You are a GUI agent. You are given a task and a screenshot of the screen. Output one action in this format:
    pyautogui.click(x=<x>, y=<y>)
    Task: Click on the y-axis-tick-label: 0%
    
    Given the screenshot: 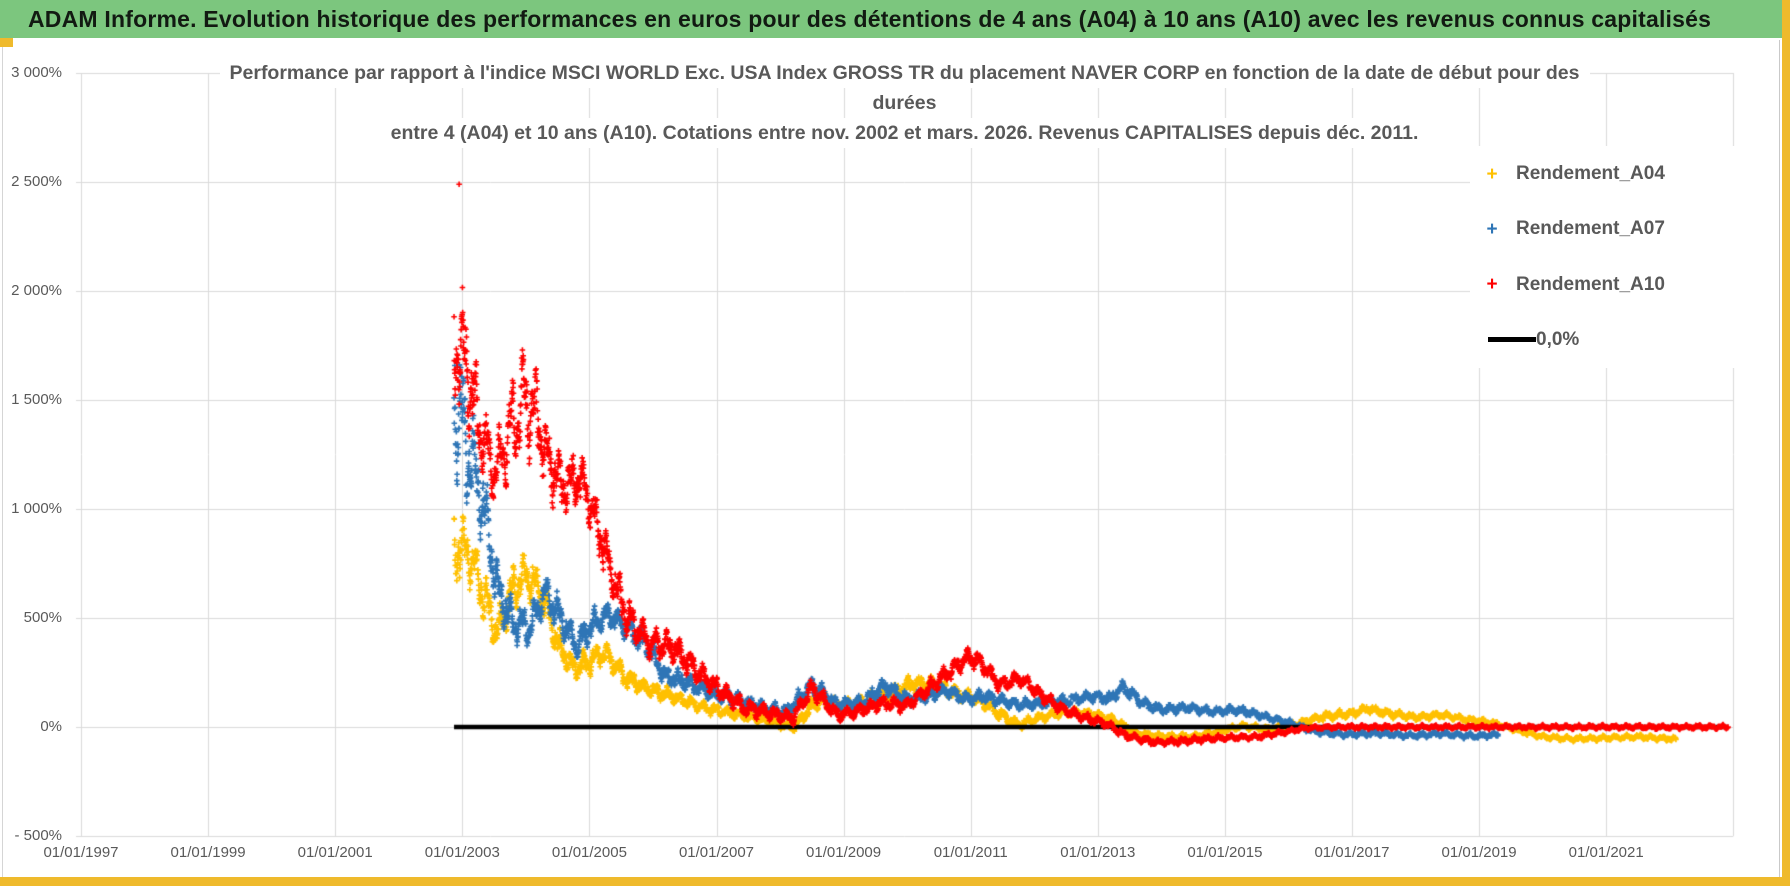 What is the action you would take?
    pyautogui.click(x=51, y=726)
    